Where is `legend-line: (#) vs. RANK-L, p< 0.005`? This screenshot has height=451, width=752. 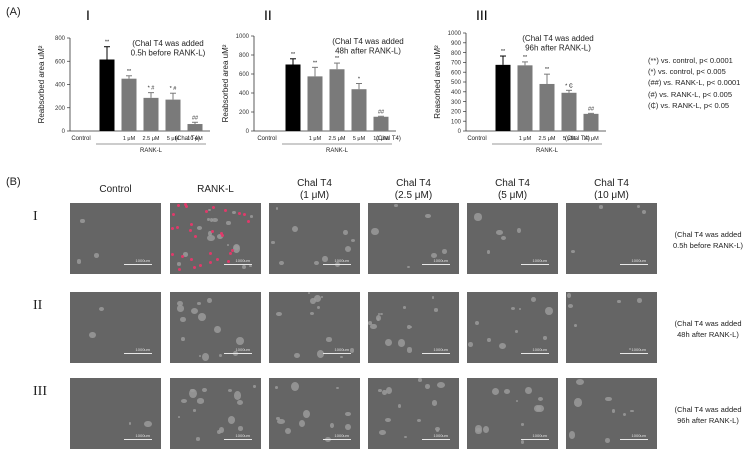
legend-line: (#) vs. RANK-L, p< 0.005 is located at coordinates (690, 94).